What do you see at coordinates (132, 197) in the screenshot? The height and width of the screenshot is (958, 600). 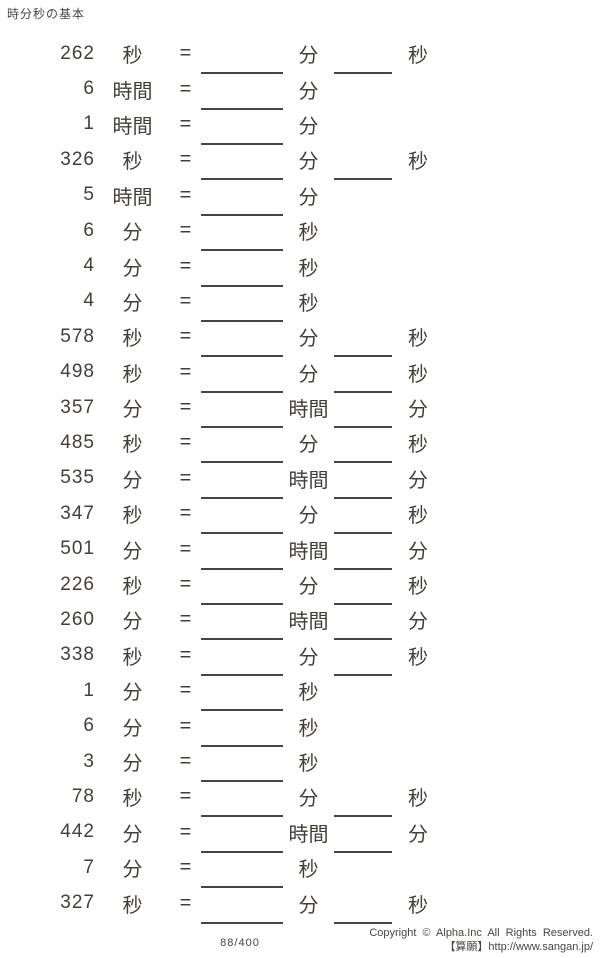 I see `problem-from-unit: 時間` at bounding box center [132, 197].